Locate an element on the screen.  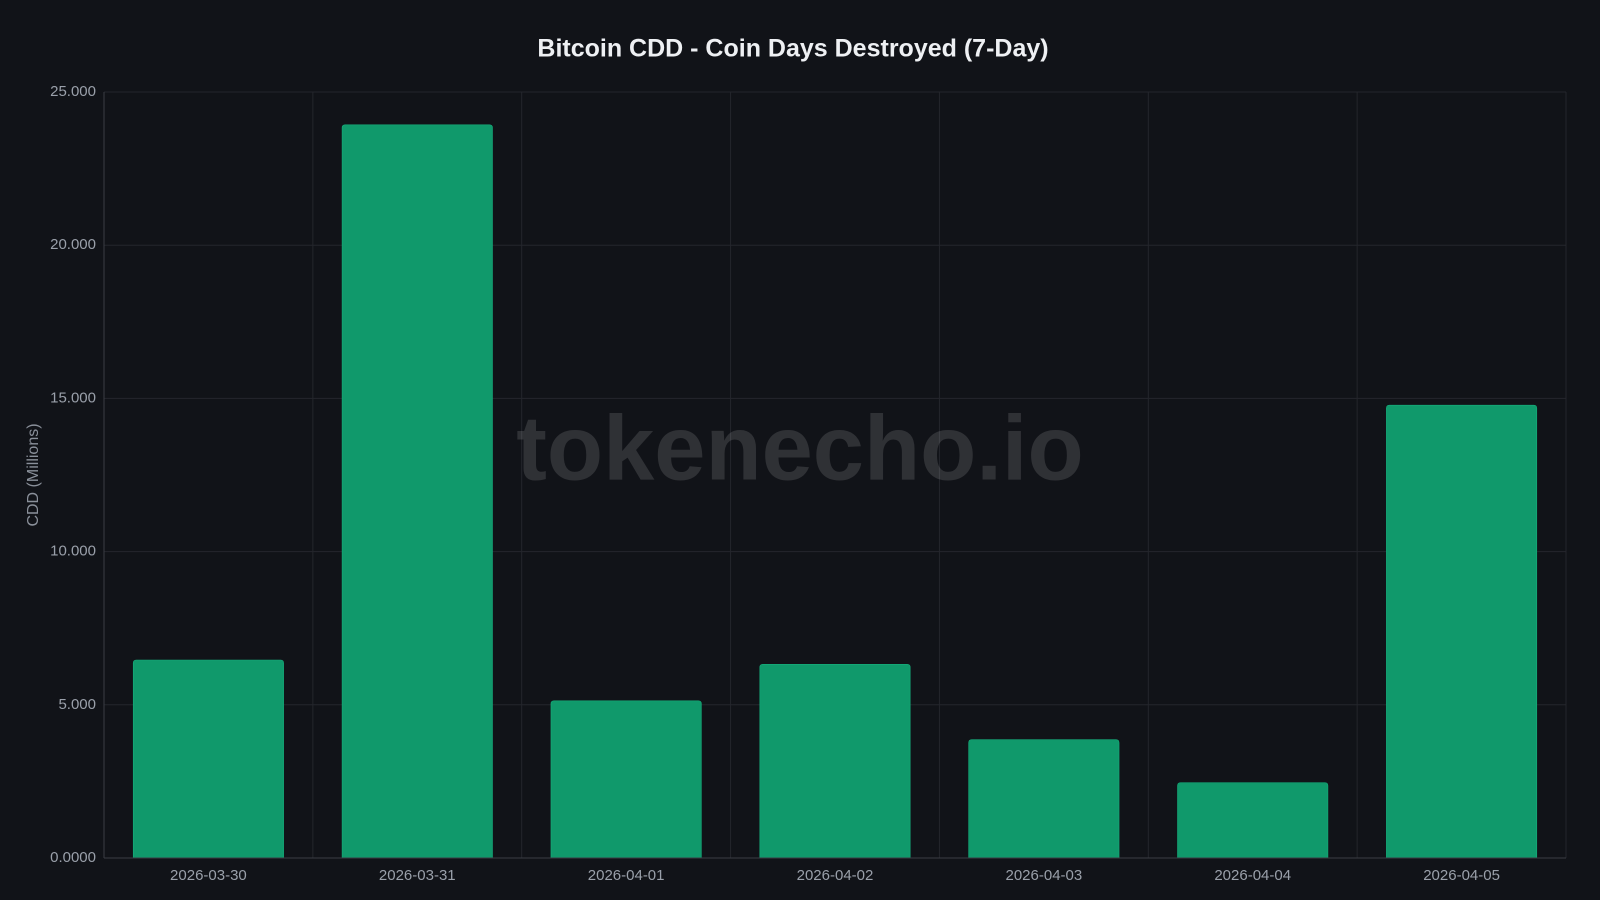
y-tick-label: 20.000 is located at coordinates (73, 244).